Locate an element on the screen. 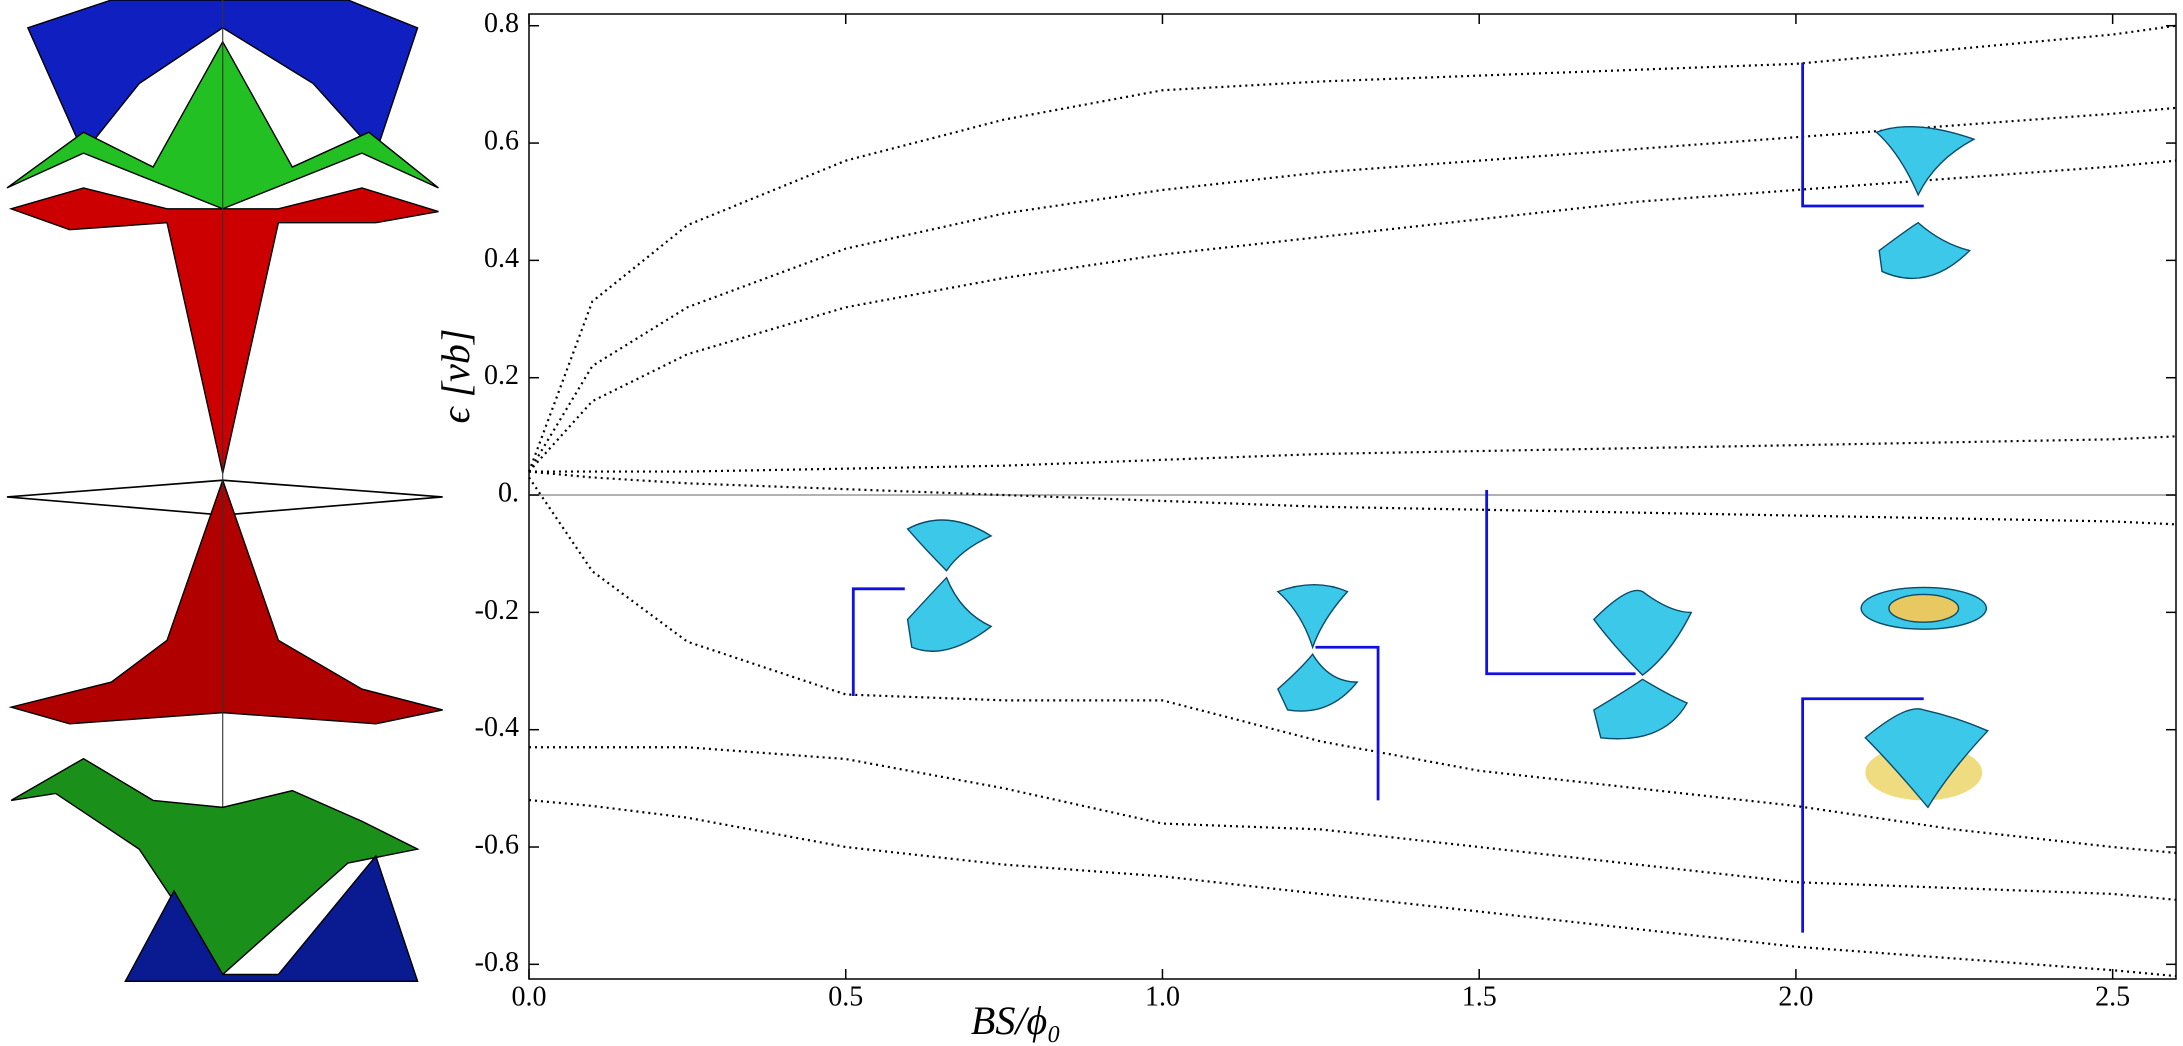  y-tick-label: 0. is located at coordinates (508, 492).